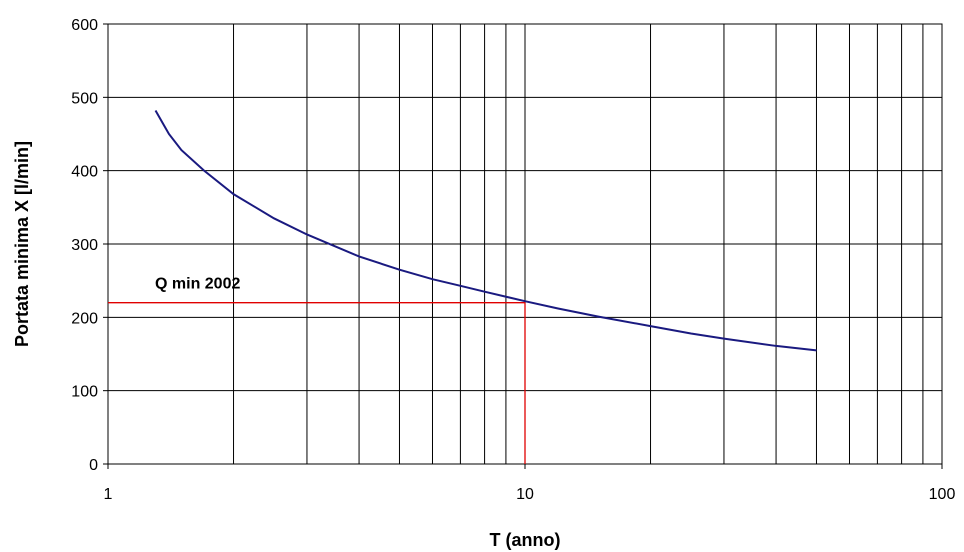  What do you see at coordinates (84, 245) in the screenshot?
I see `y-tick-label: 300` at bounding box center [84, 245].